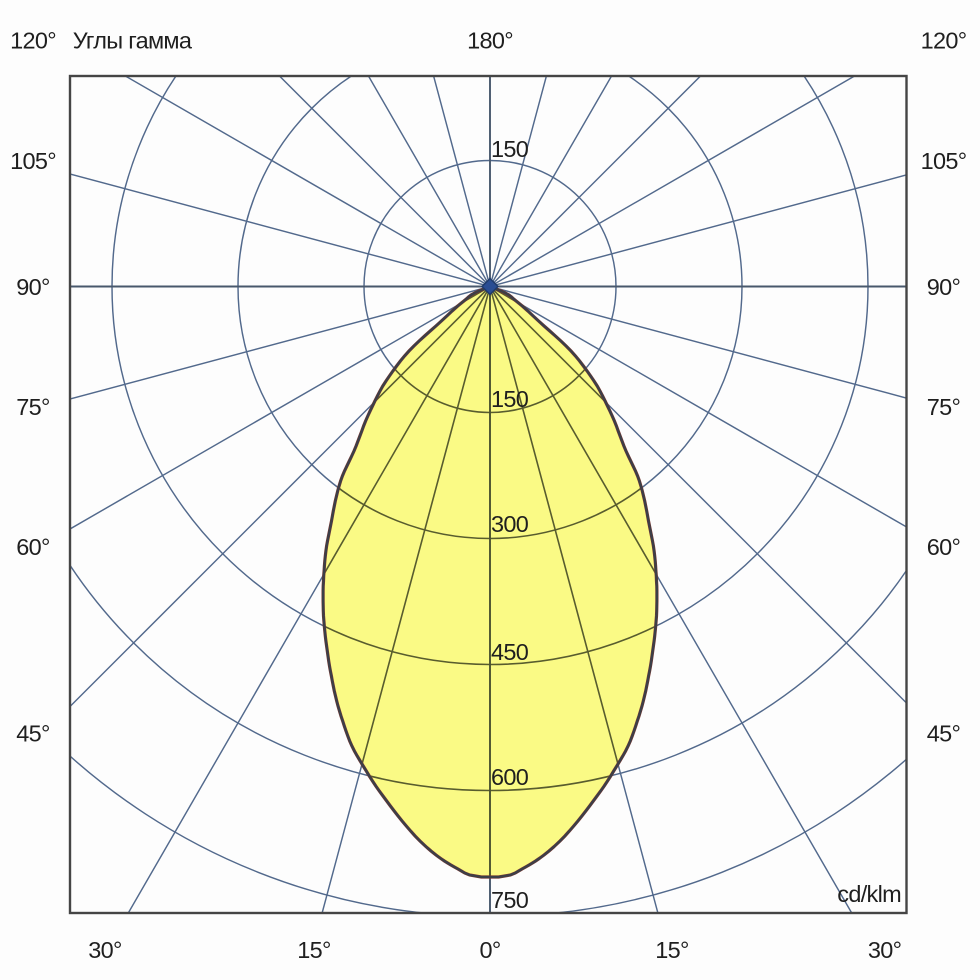 This screenshot has width=980, height=980. Describe the element at coordinates (510, 777) in the screenshot. I see `svg-text: 600` at that location.